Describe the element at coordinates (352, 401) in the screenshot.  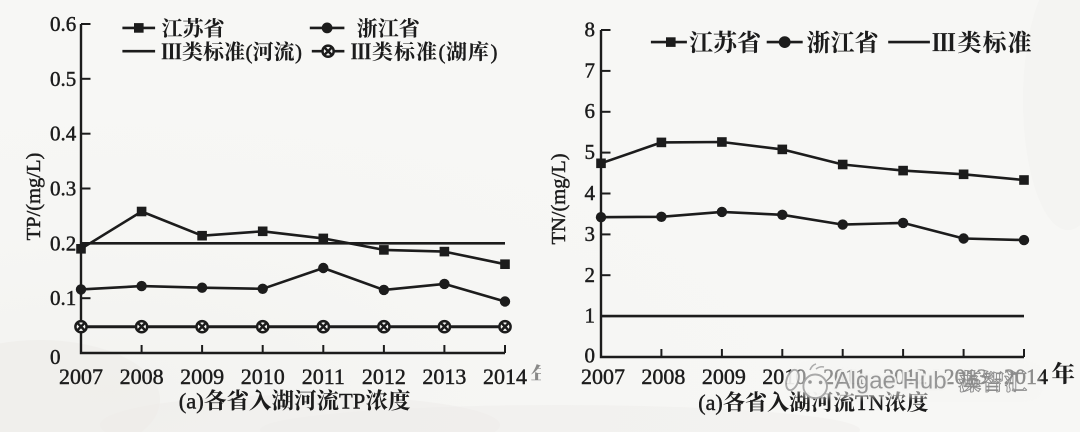
I see `svg-text: TP` at that location.